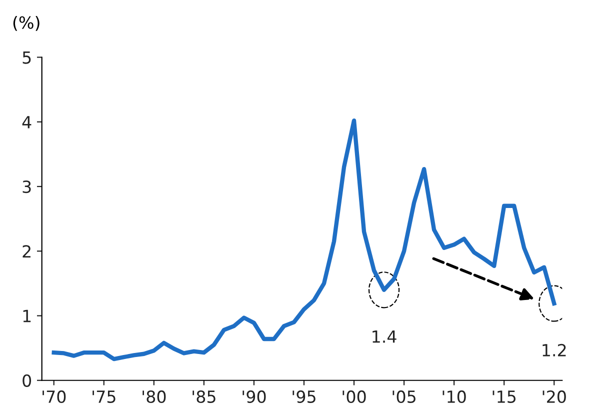  I want to click on y-tick-label: 4, so click(27, 122).